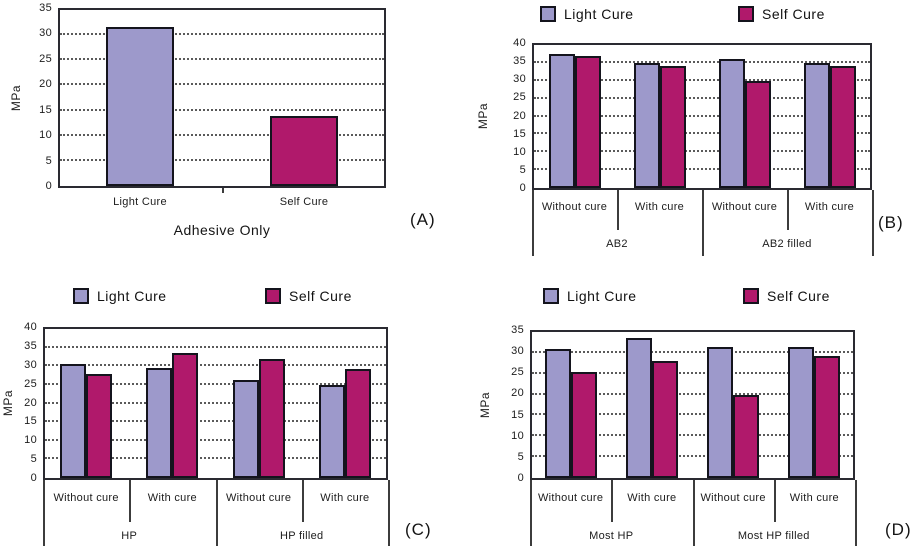 This screenshot has width=914, height=552. What do you see at coordinates (787, 244) in the screenshot?
I see `x-group-label: AB2 filled` at bounding box center [787, 244].